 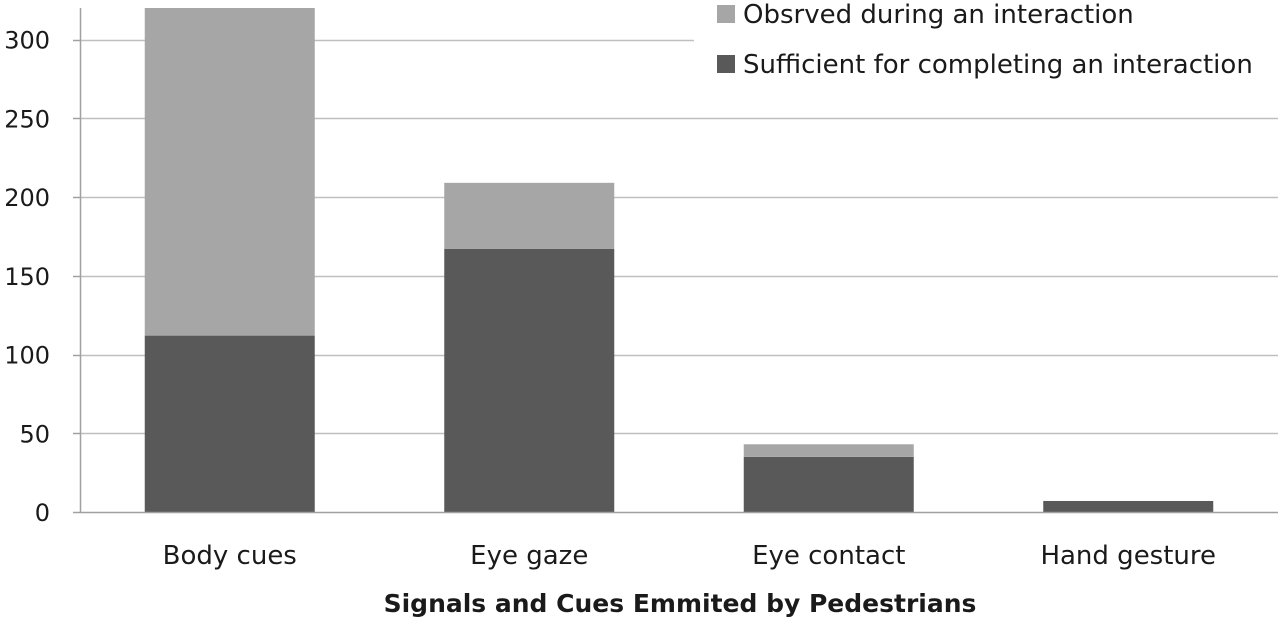 I want to click on legend-label: Sufficient for completing an interaction, so click(x=998, y=65).